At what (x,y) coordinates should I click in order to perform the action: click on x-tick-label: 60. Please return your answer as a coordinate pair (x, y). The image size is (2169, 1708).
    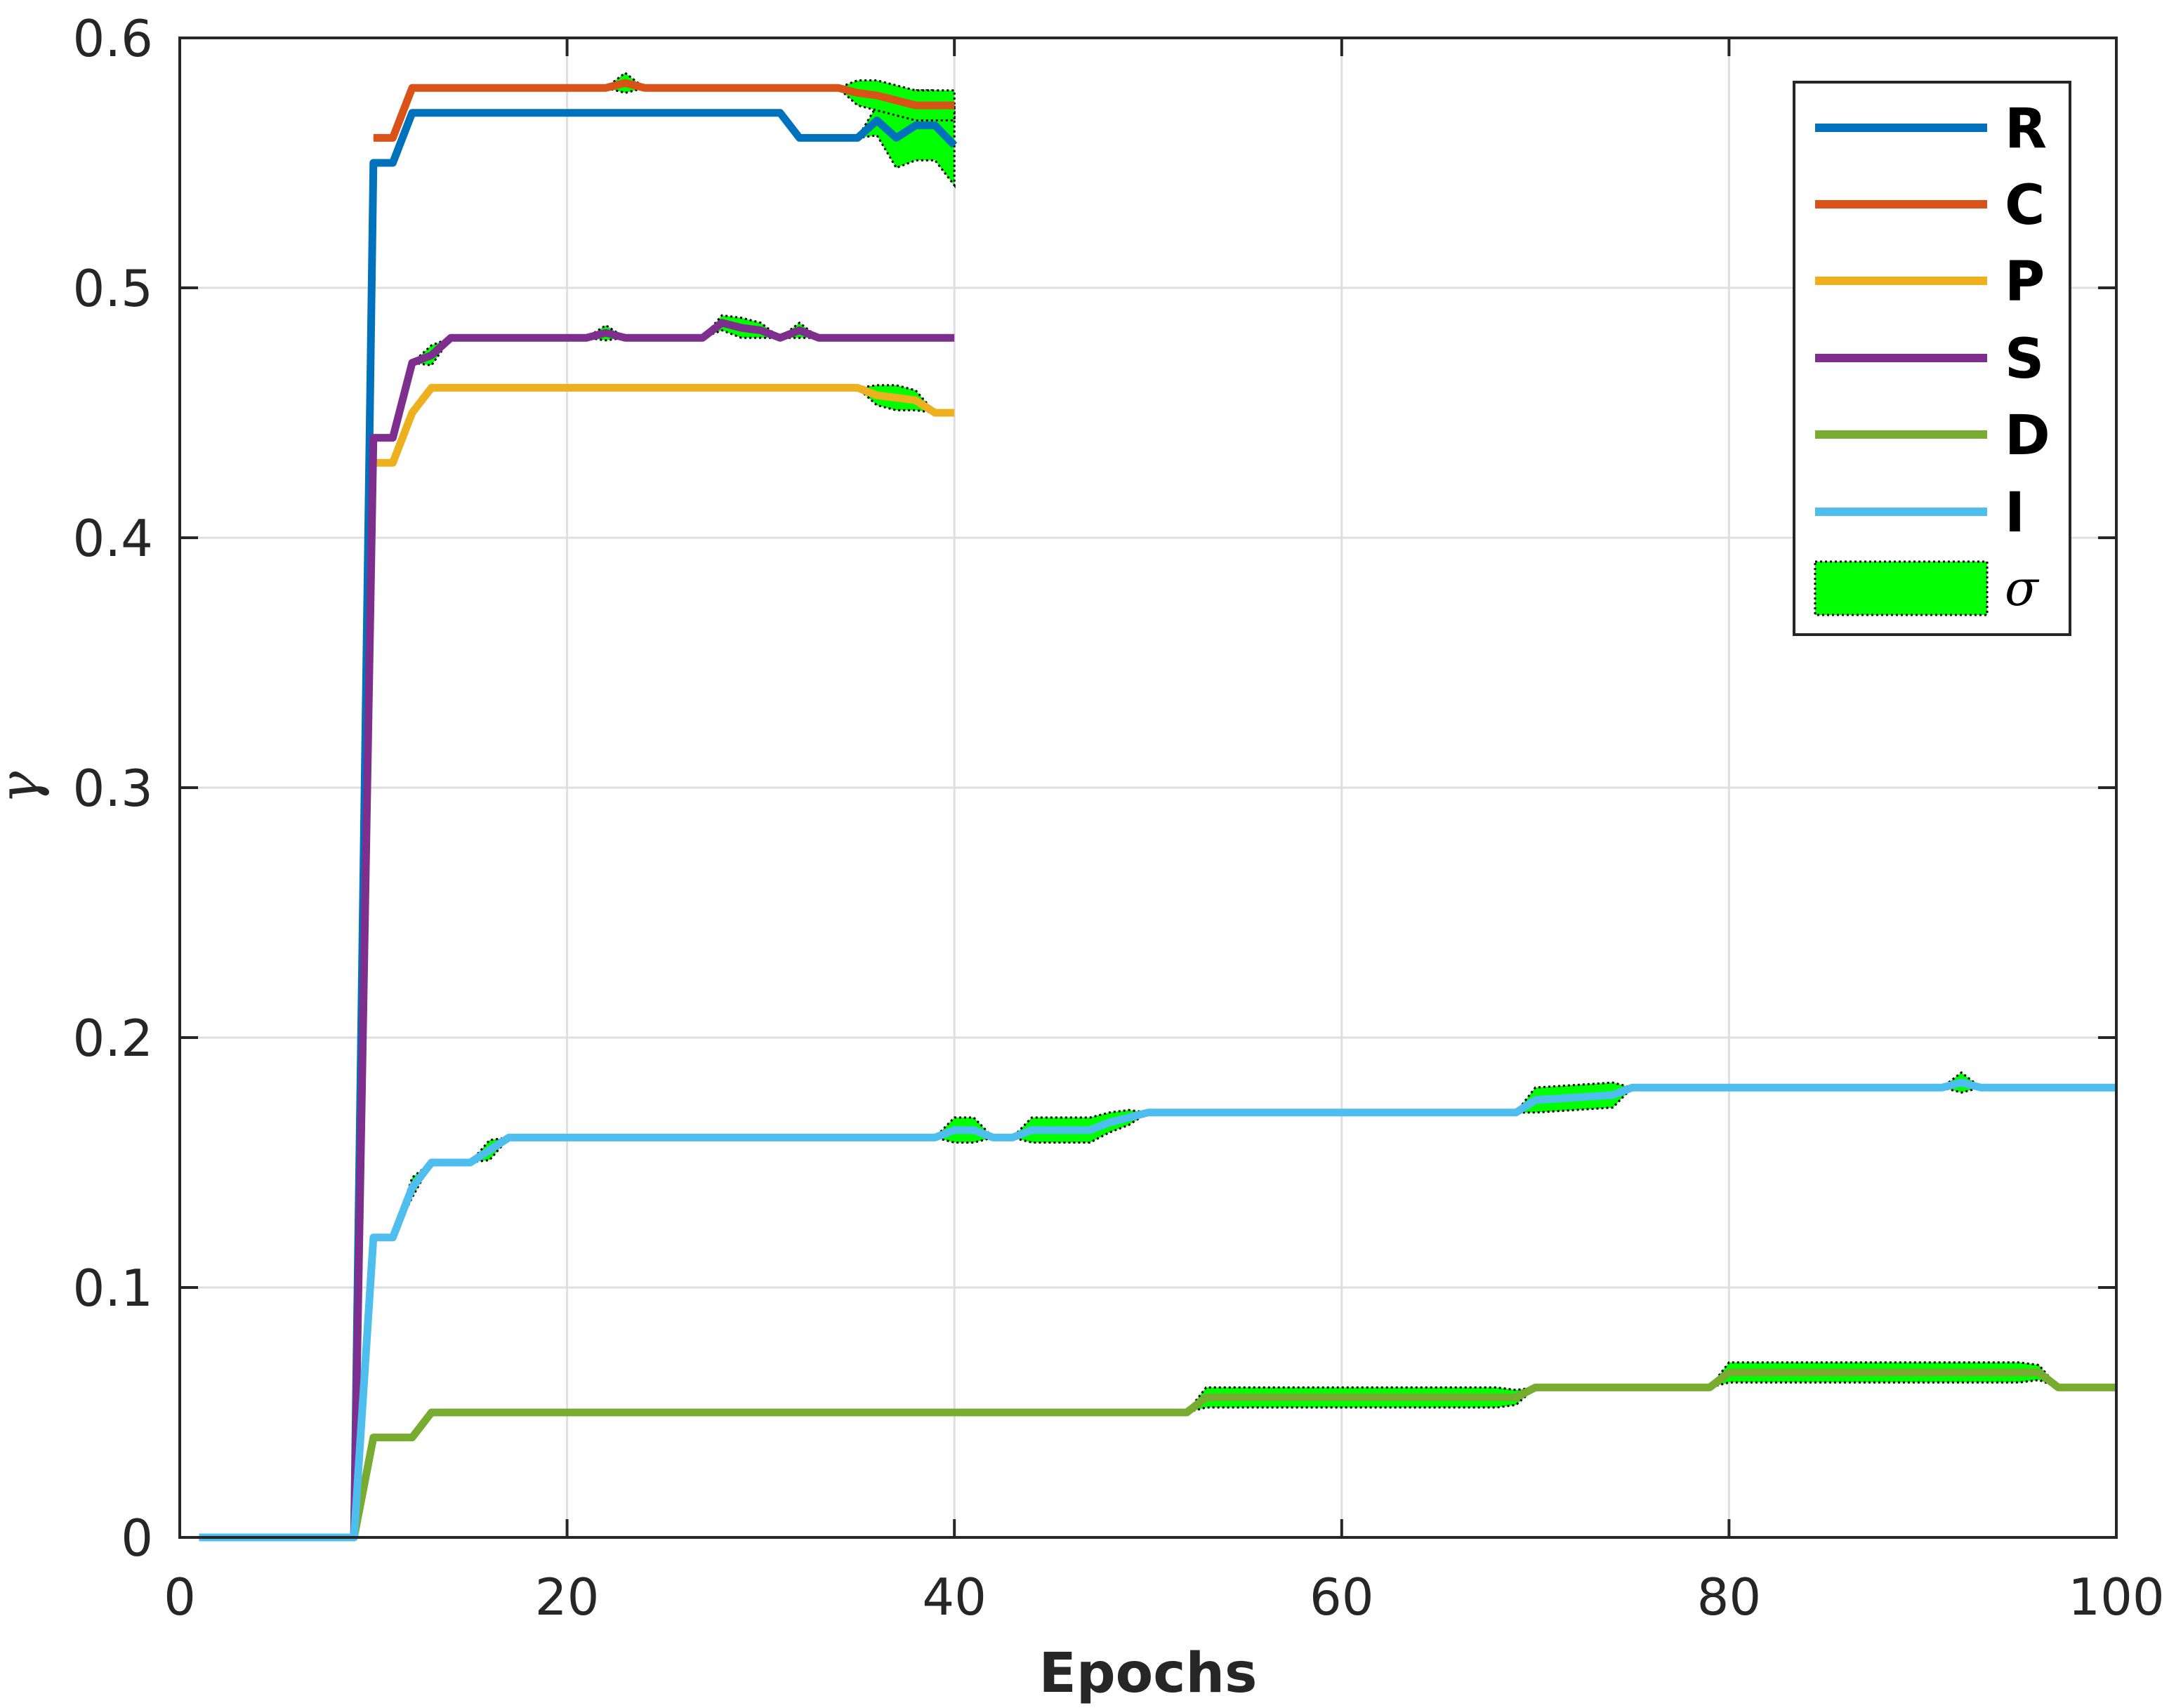
    Looking at the image, I should click on (1342, 1597).